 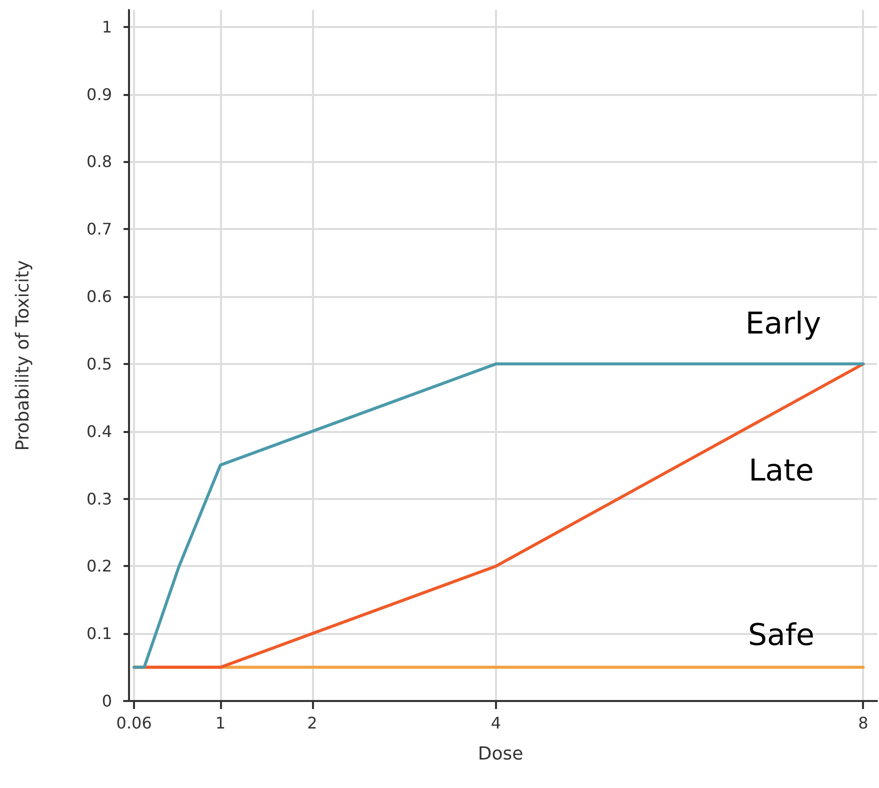 What do you see at coordinates (99, 364) in the screenshot?
I see `y-tick-label: 0.5` at bounding box center [99, 364].